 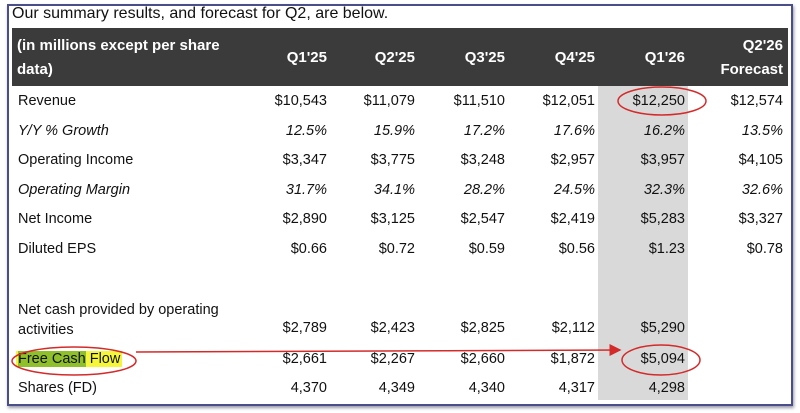 I want to click on cell: 12.5%, so click(x=306, y=130).